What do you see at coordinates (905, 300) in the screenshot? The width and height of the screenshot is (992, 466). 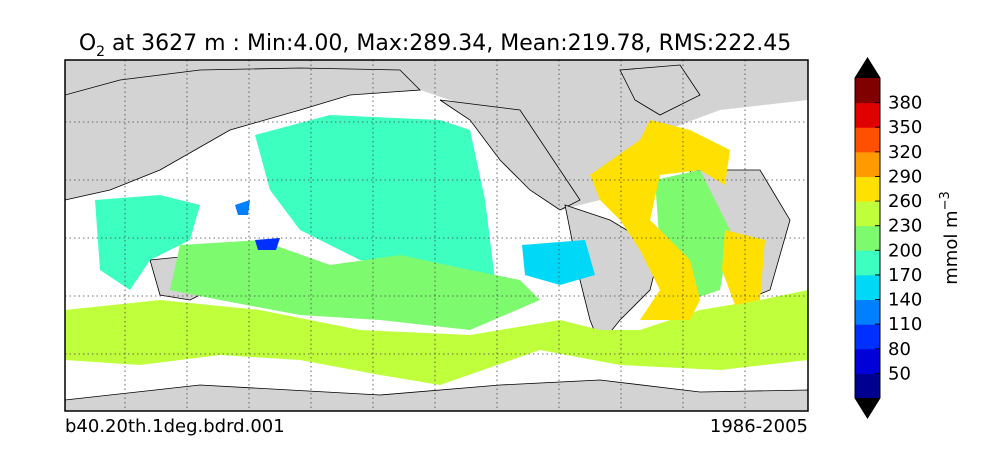 I see `colorbar-tick-label: 140` at bounding box center [905, 300].